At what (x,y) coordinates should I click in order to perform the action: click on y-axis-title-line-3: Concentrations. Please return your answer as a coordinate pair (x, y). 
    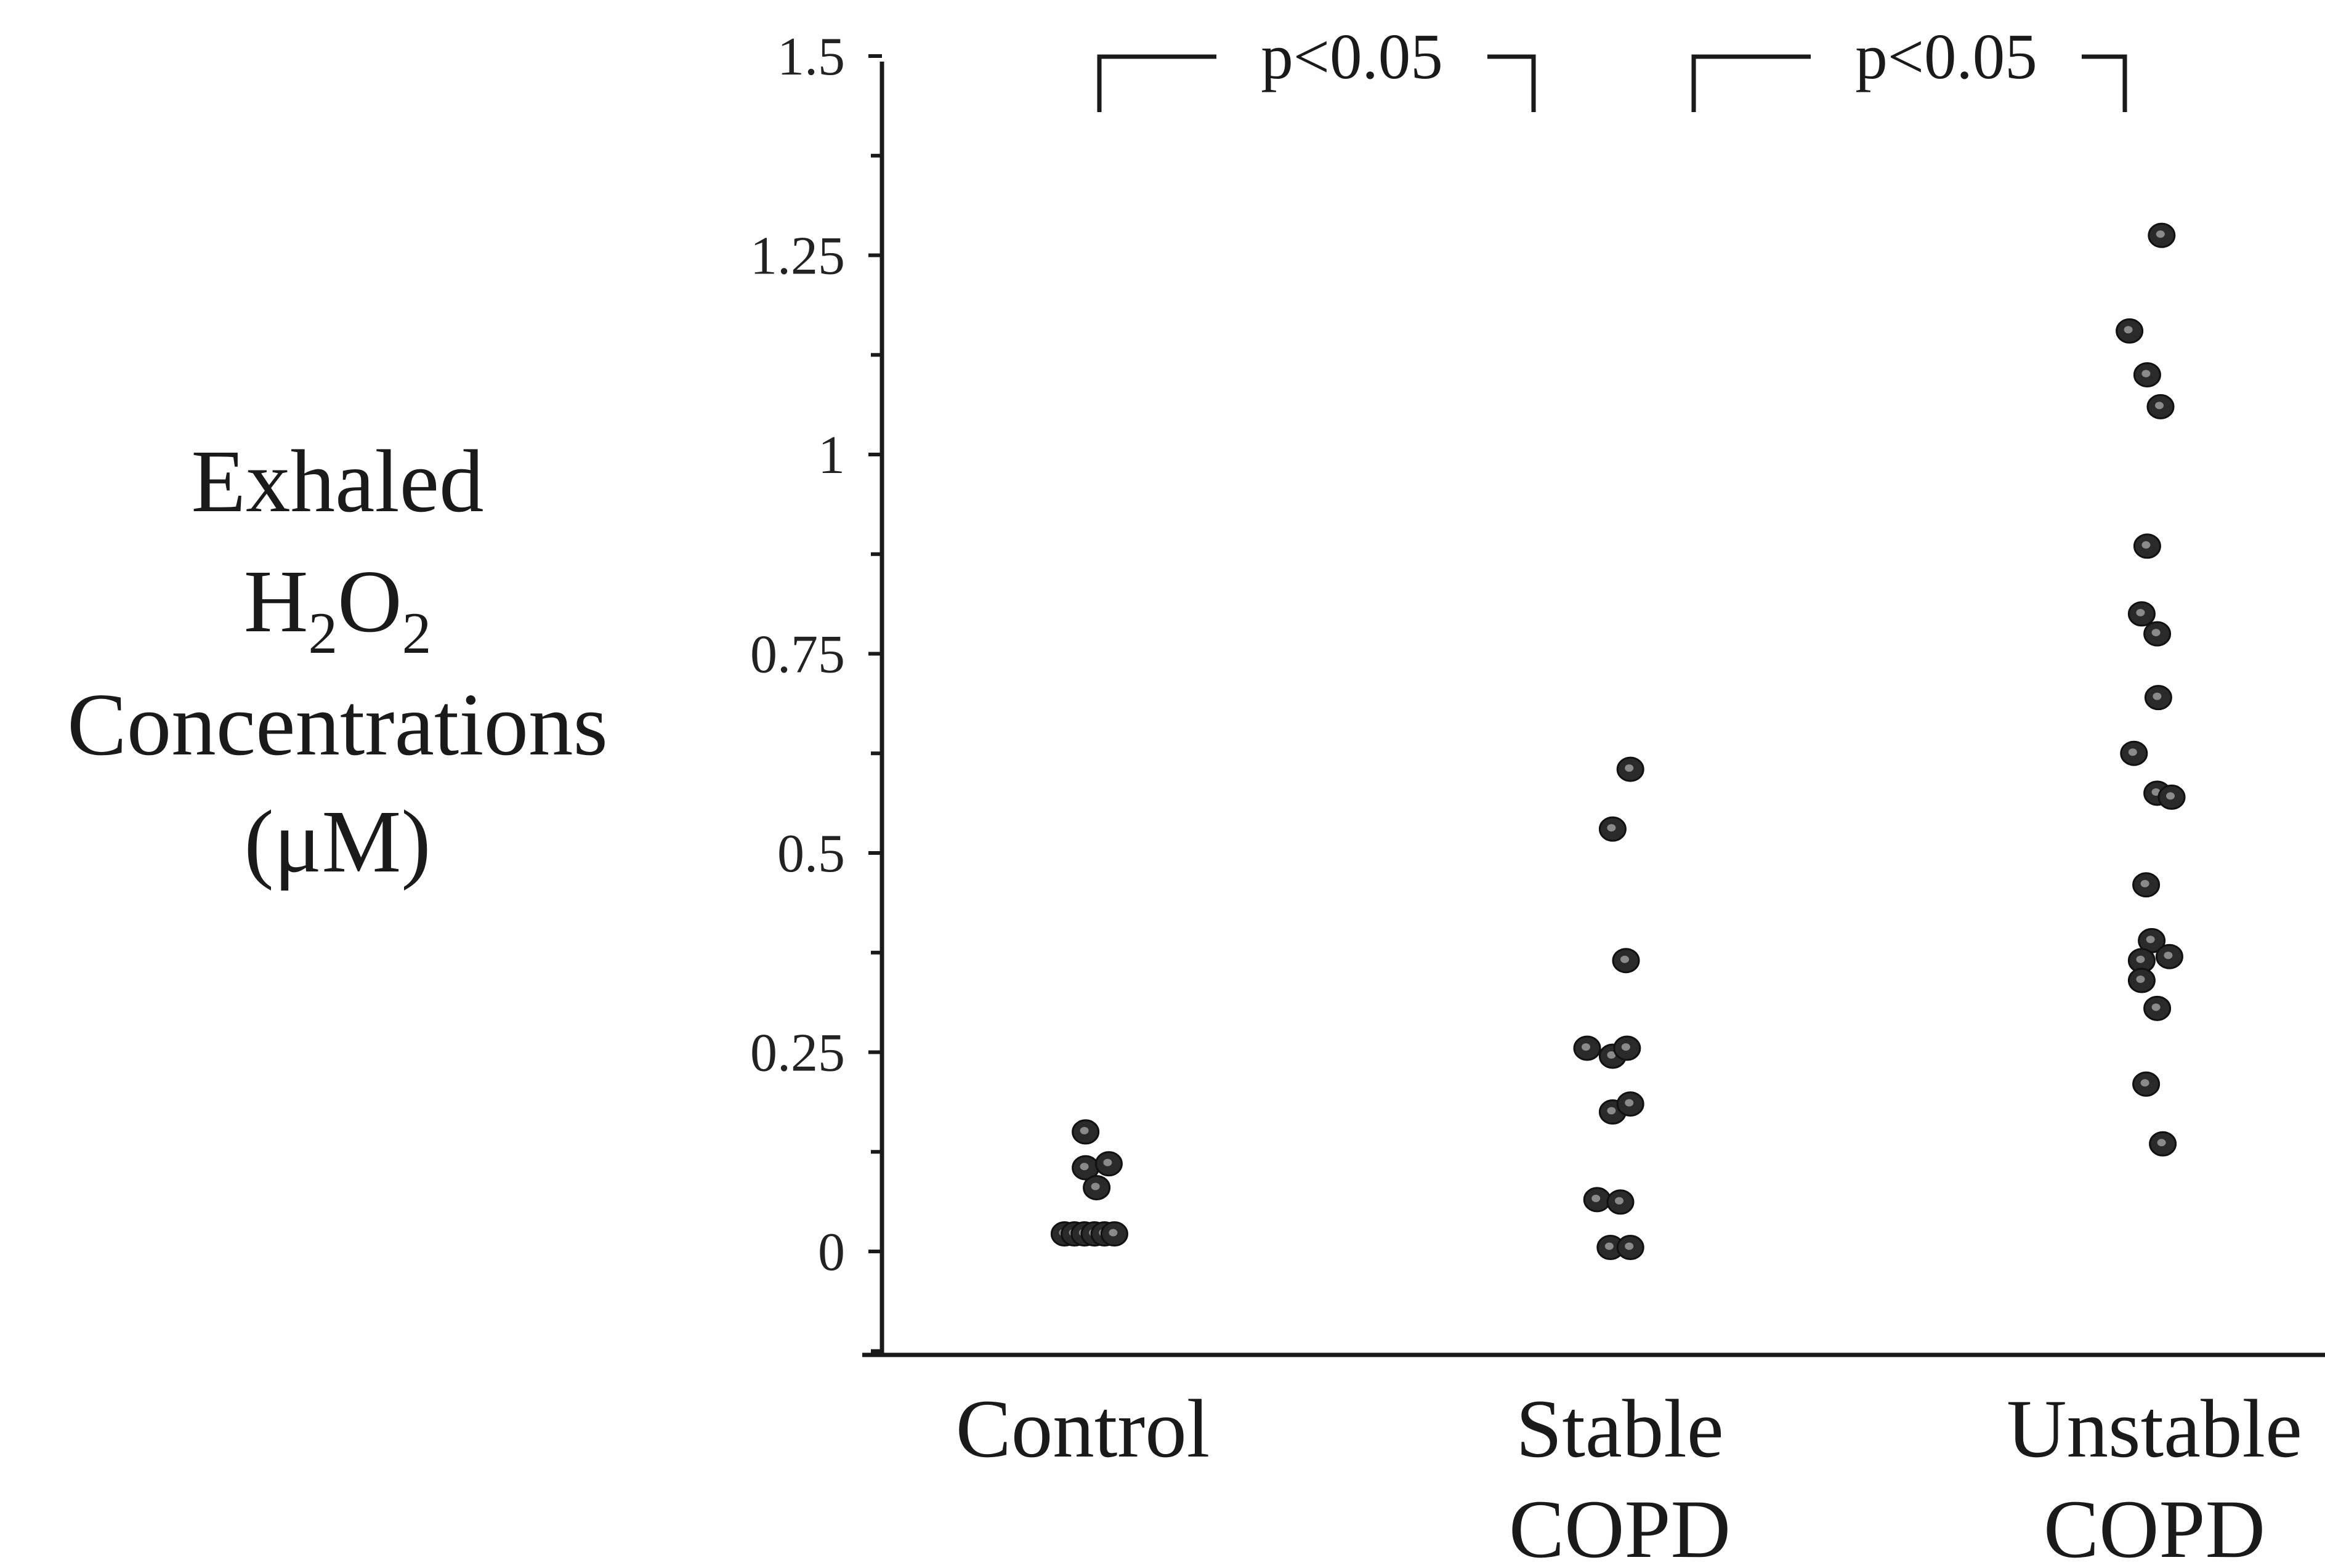
    Looking at the image, I should click on (338, 725).